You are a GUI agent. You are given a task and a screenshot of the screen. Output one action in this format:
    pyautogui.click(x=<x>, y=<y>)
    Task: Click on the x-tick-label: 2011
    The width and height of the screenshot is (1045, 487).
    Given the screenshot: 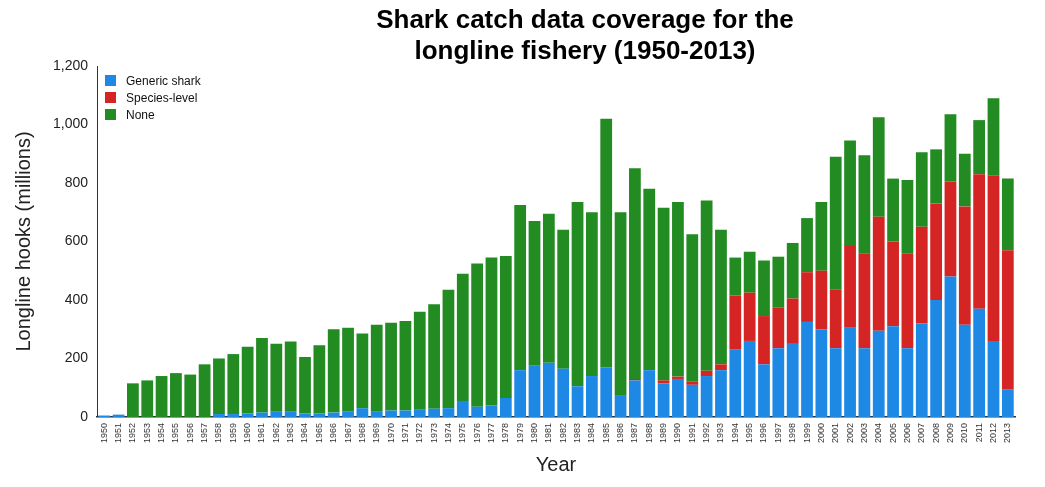 What is the action you would take?
    pyautogui.click(x=978, y=432)
    